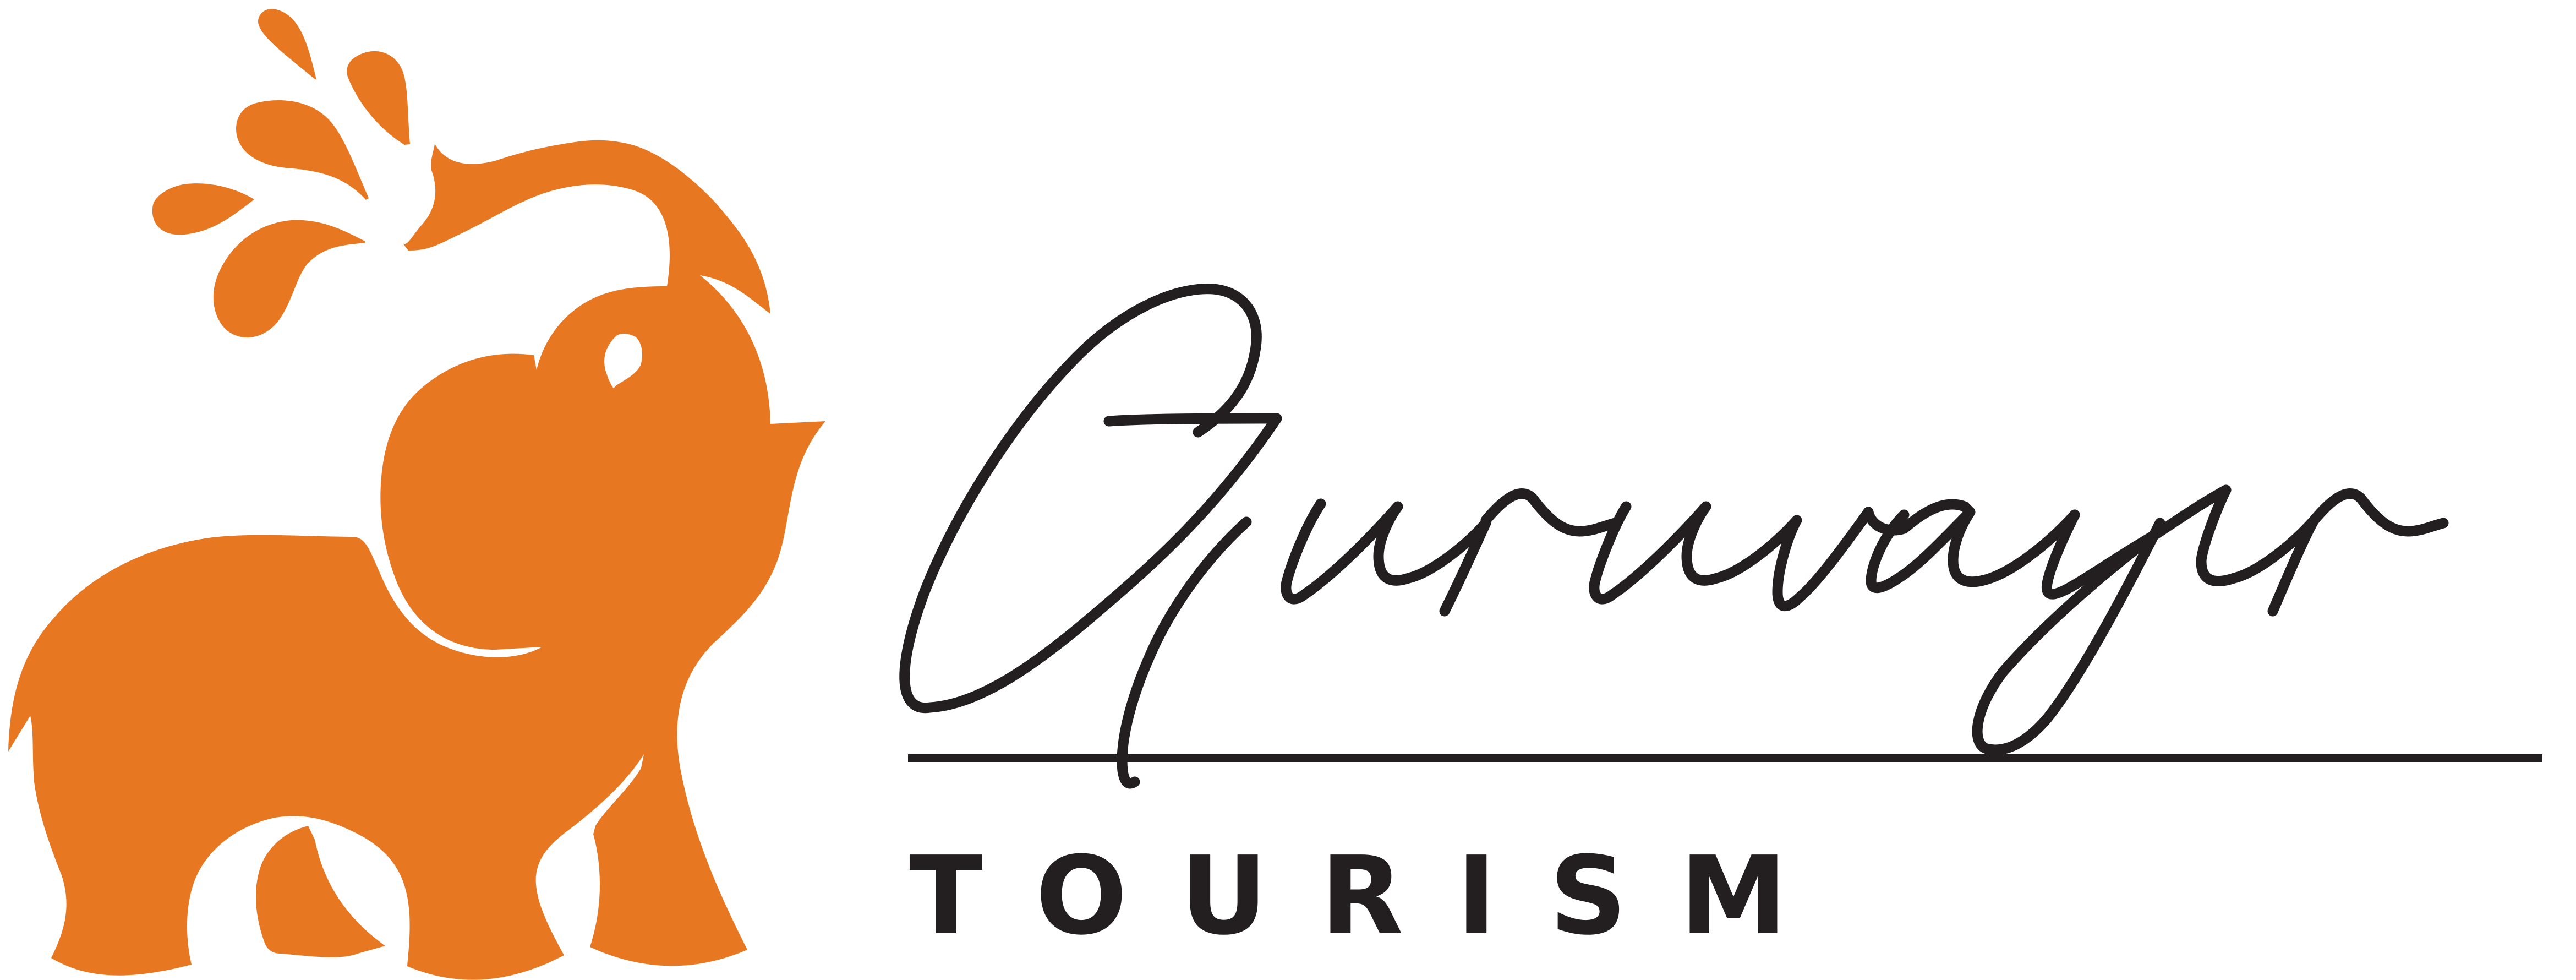 The height and width of the screenshot is (980, 2576). I want to click on underline-rule, so click(1725, 758).